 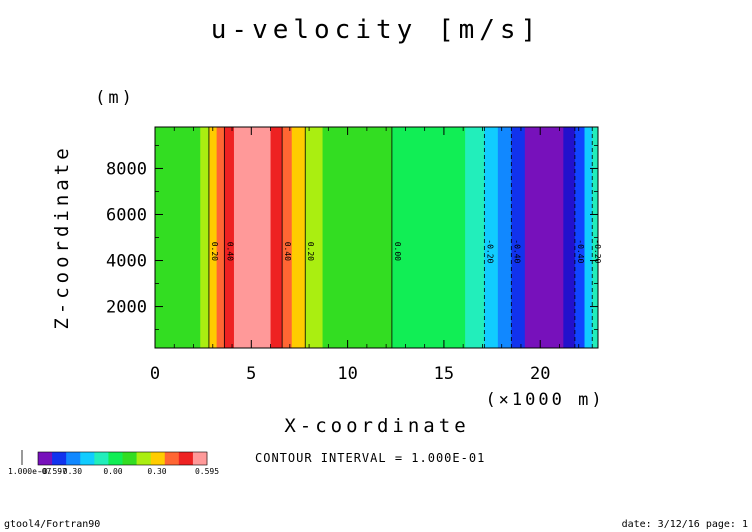 What do you see at coordinates (489, 251) in the screenshot?
I see `contour-label-5: -0.20` at bounding box center [489, 251].